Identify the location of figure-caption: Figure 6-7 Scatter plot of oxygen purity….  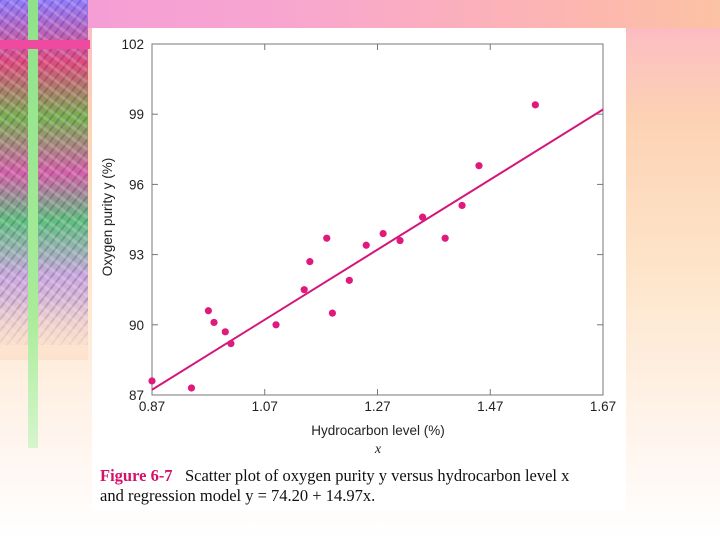
(362, 486).